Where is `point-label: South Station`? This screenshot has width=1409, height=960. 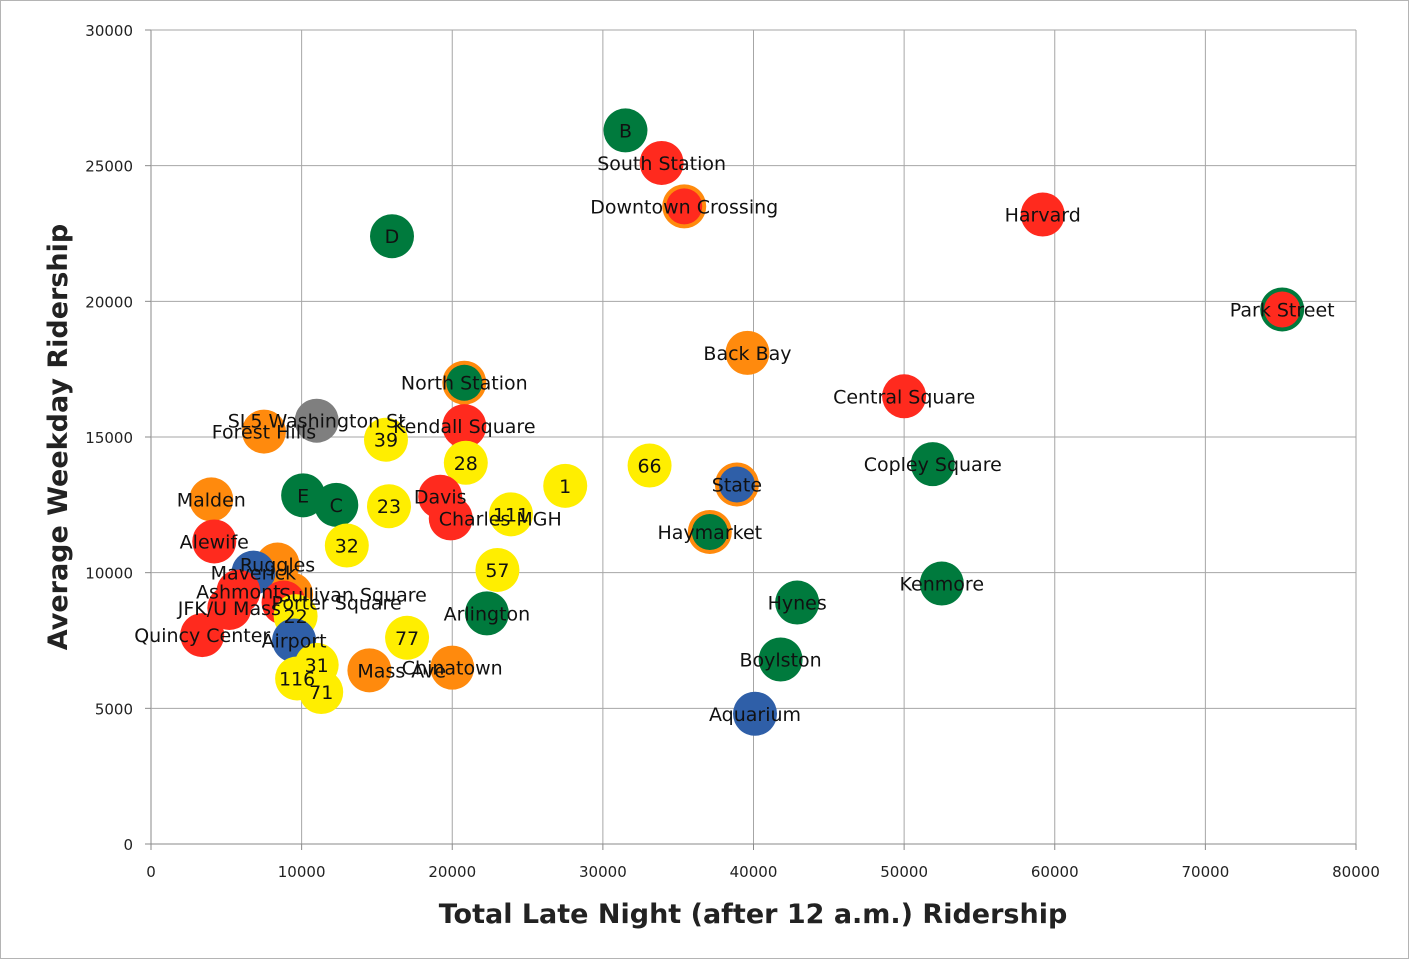 point-label: South Station is located at coordinates (661, 164).